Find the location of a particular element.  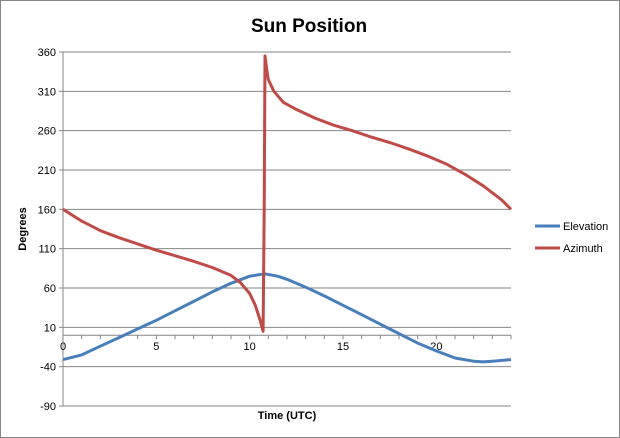

legend: Elevation Azimuth is located at coordinates (571, 238).